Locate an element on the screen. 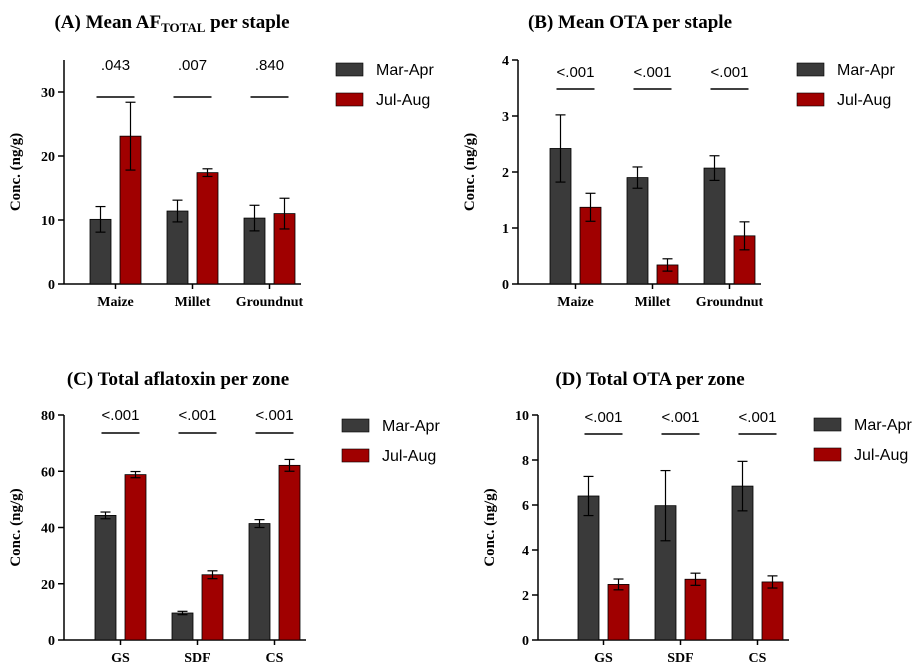  title-main: (A) Mean AF is located at coordinates (107, 22).